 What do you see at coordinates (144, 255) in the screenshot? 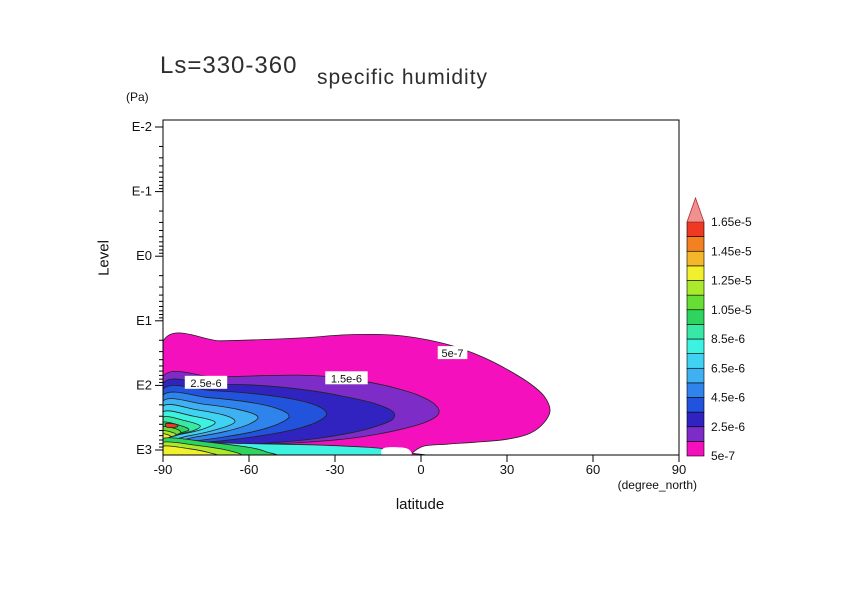
I see `svg-text: E0` at bounding box center [144, 255].